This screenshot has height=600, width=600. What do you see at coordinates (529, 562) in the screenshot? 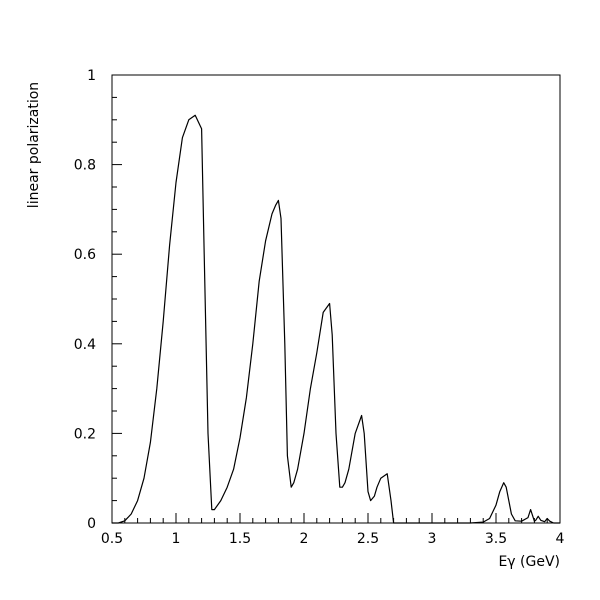
I see `x-axis-title: Eγ (GeV)` at bounding box center [529, 562].